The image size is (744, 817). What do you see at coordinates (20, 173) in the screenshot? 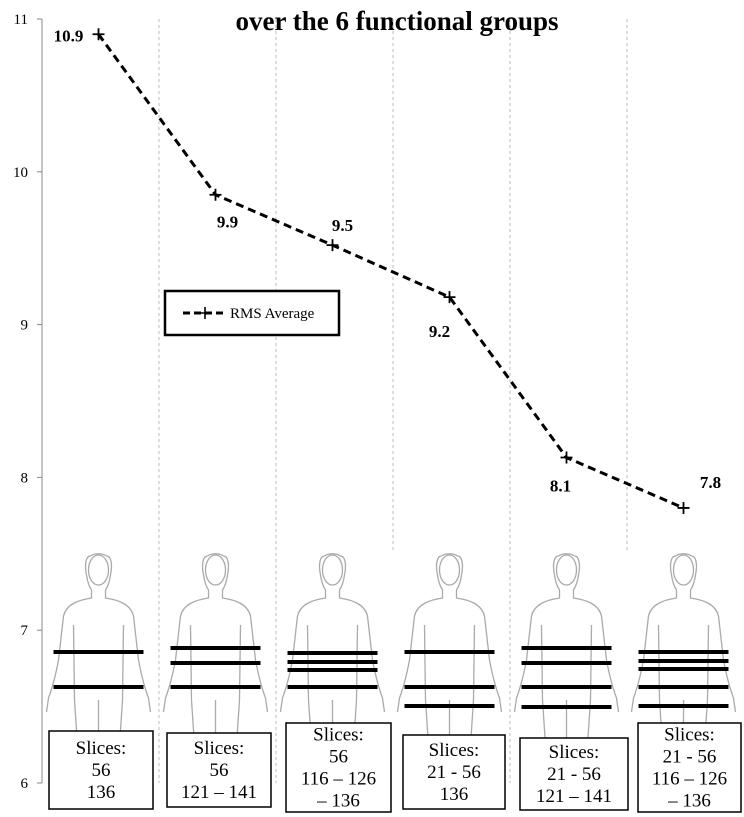
I see `y-tick-label: 10` at bounding box center [20, 173].